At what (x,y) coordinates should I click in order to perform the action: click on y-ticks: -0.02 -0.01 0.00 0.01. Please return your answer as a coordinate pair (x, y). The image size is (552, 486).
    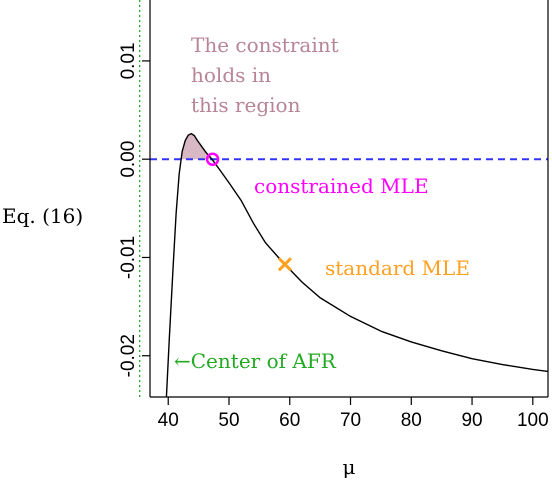
    Looking at the image, I should click on (134, 209).